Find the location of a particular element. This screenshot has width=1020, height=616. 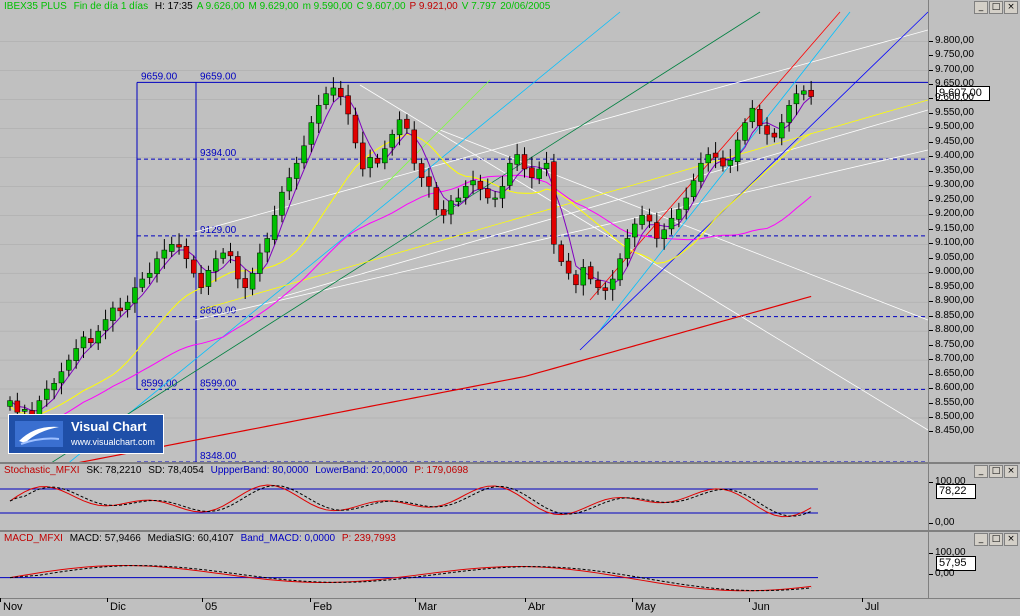

minimize-button: _ is located at coordinates (981, 7).